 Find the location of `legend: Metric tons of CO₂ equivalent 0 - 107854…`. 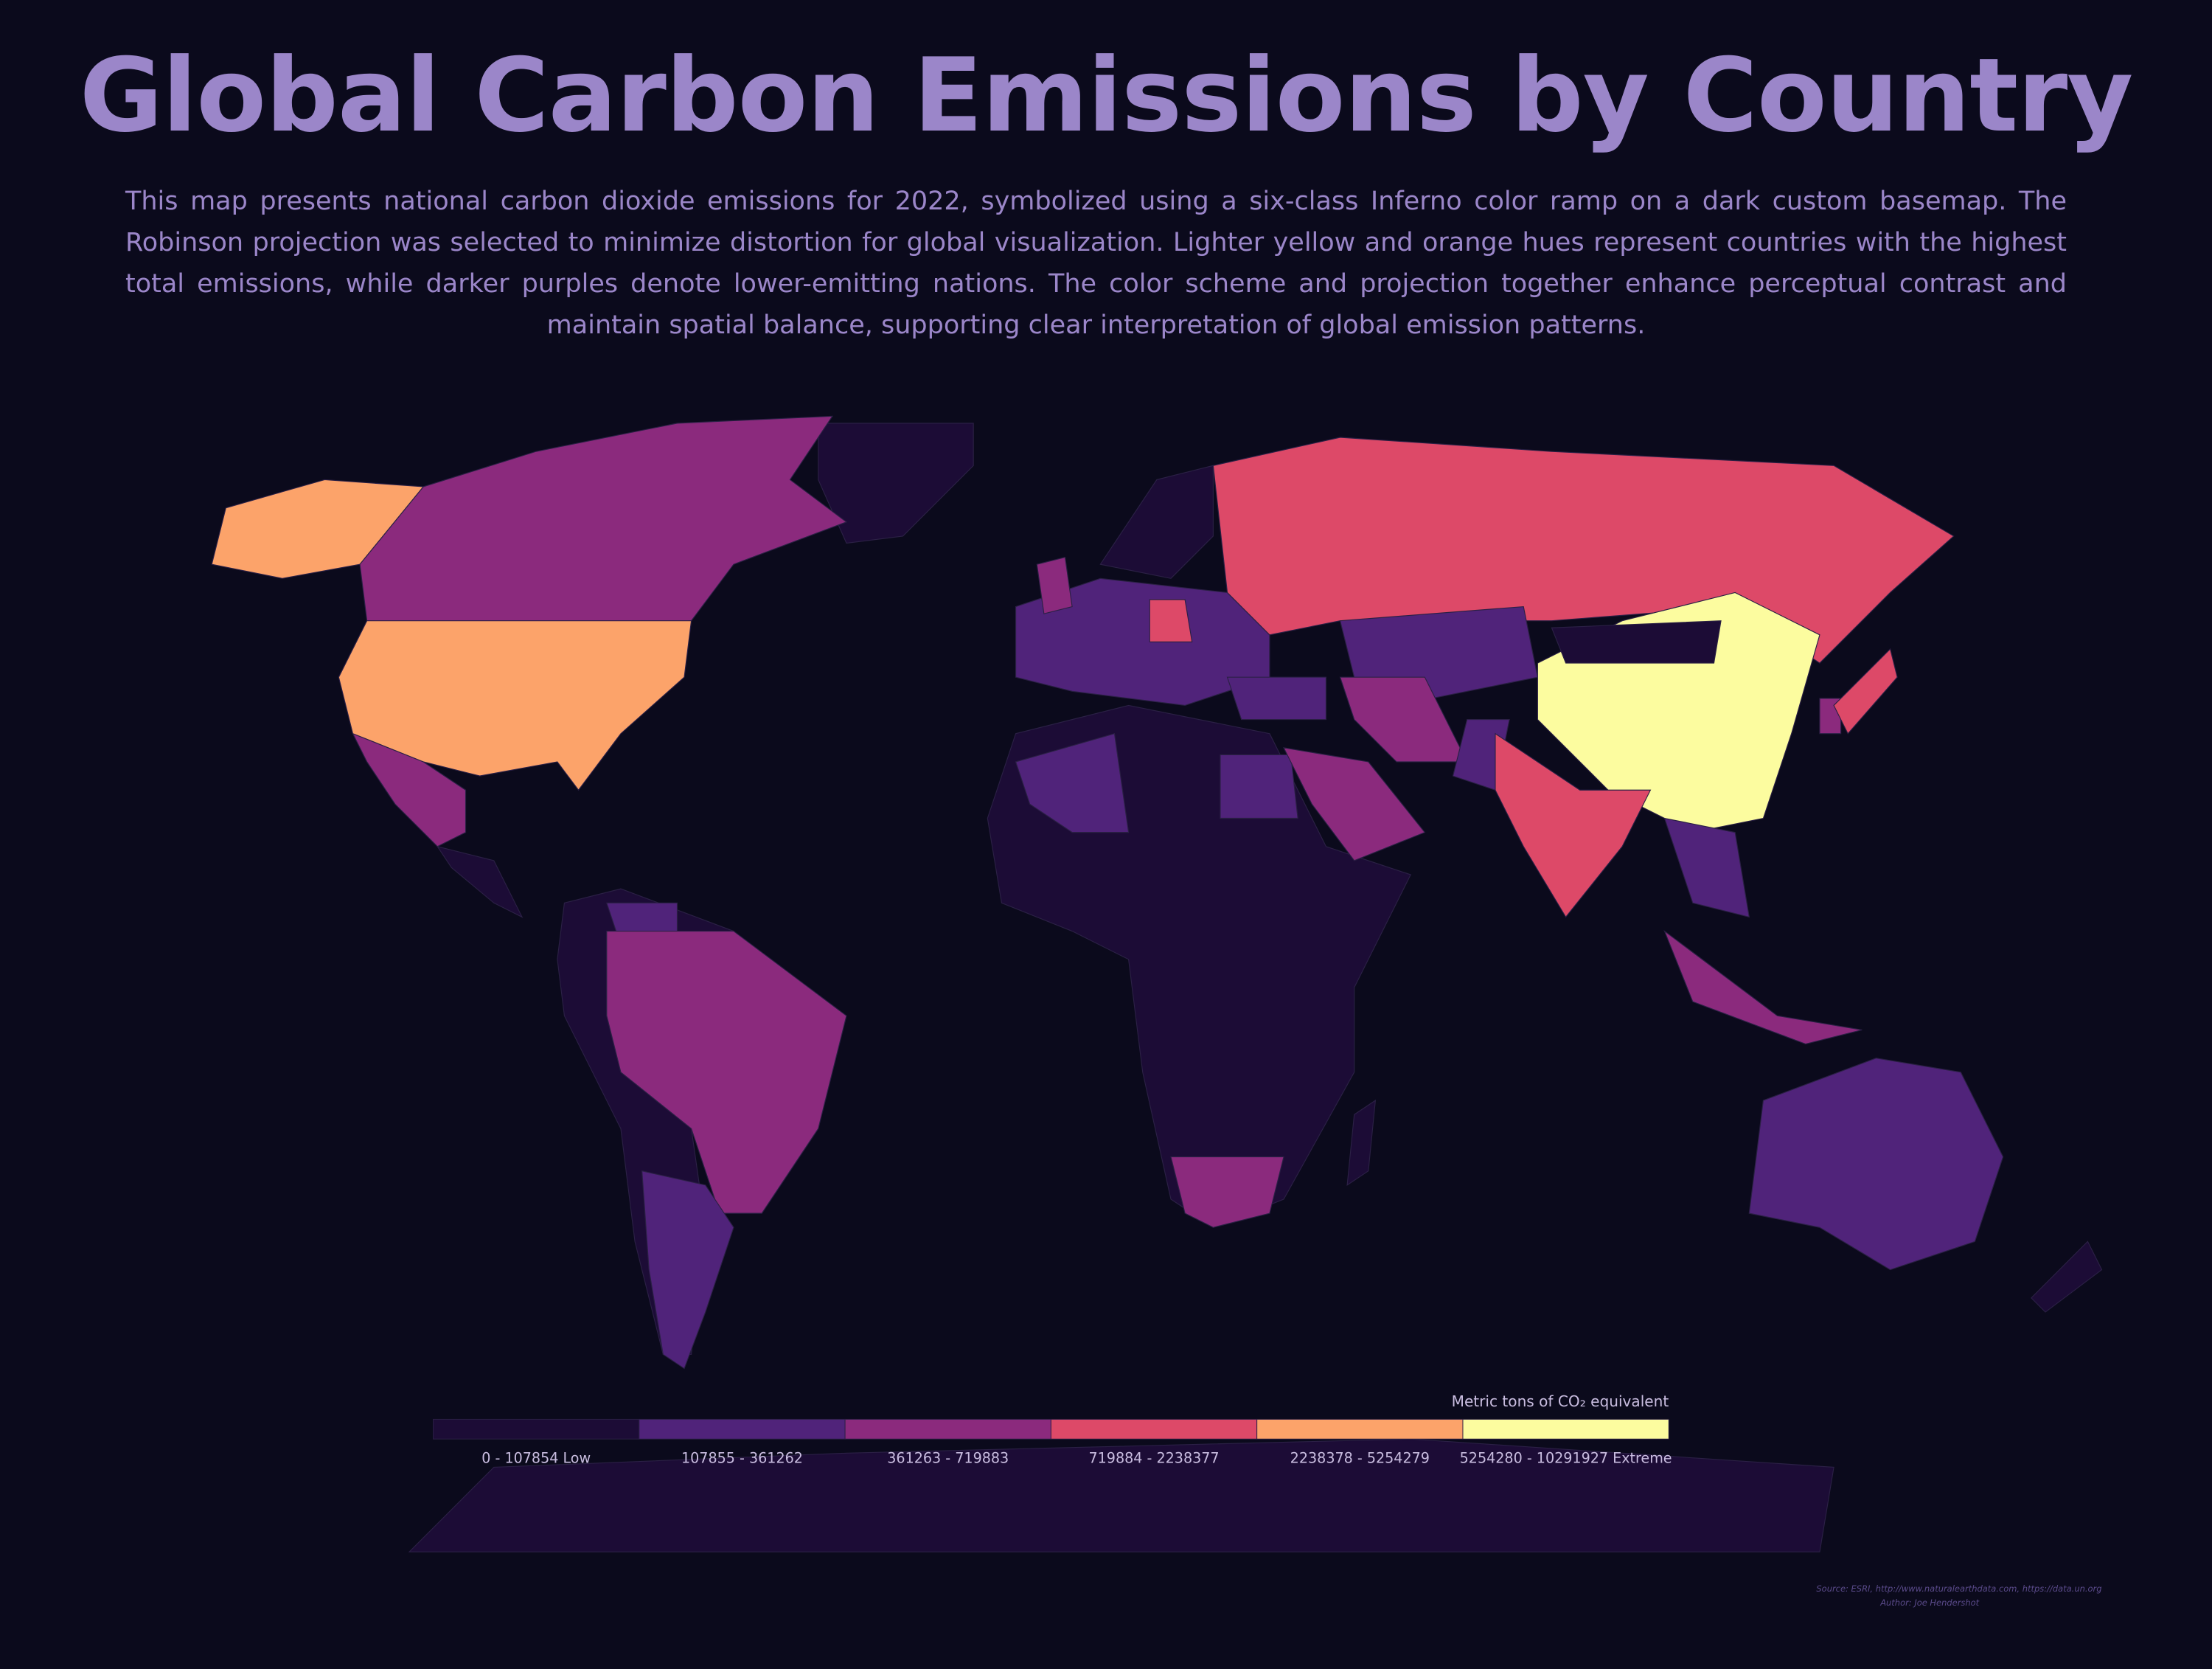

legend: Metric tons of CO₂ equivalent 0 - 107854… is located at coordinates (1052, 1429).